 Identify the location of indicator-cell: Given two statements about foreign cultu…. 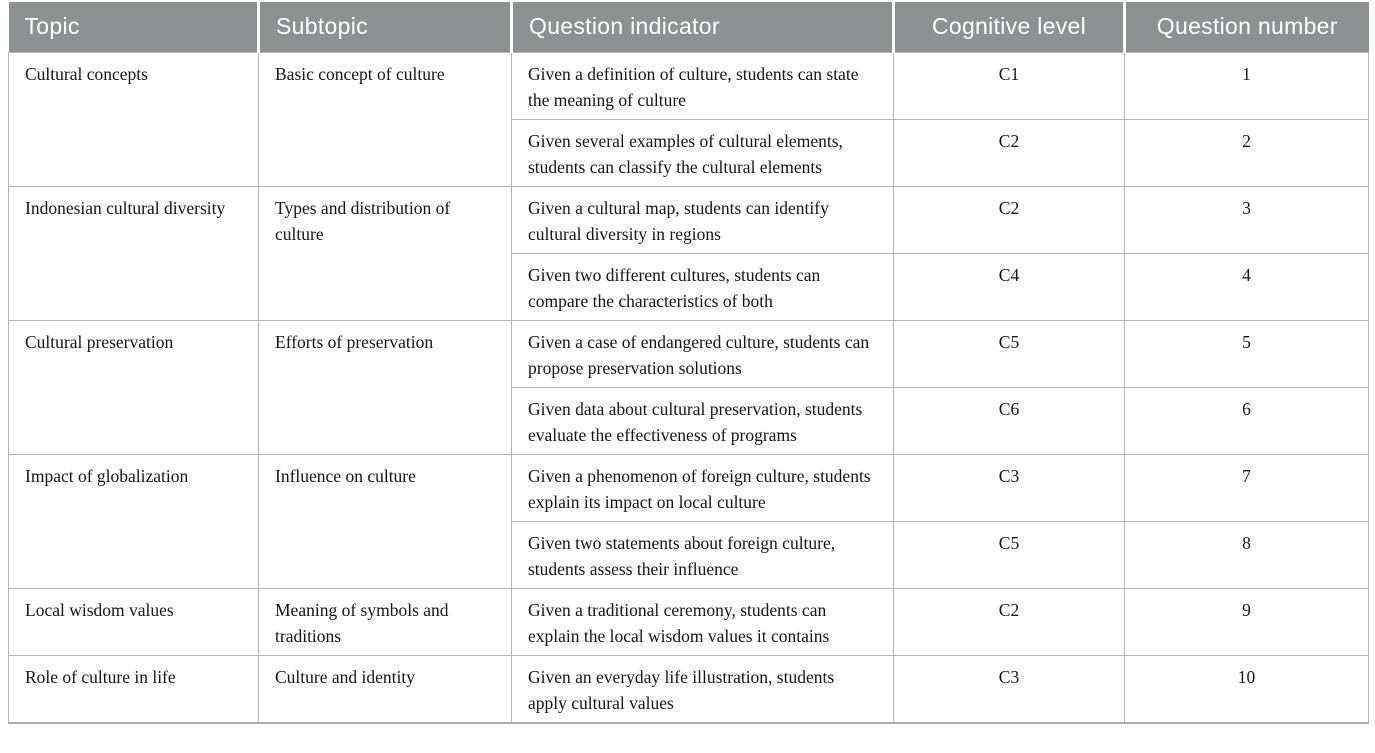
(702, 554).